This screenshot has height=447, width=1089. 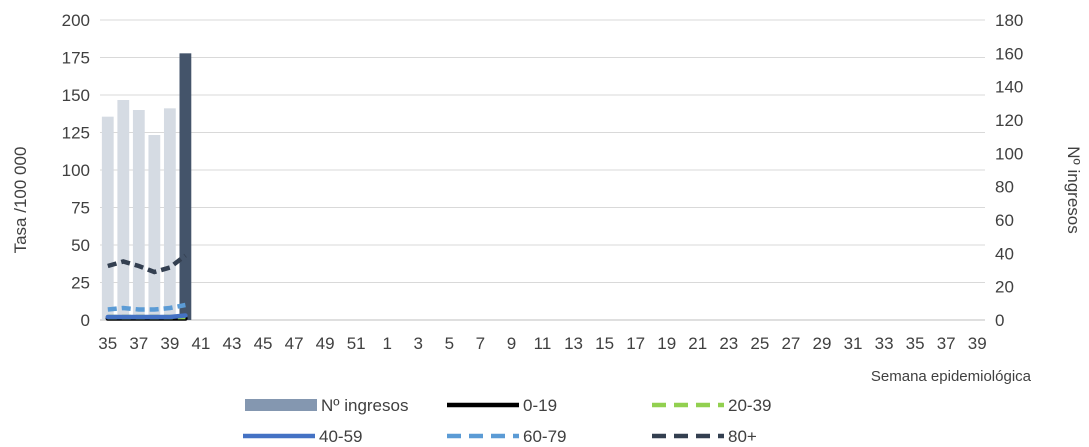 I want to click on x-tick-label: 17, so click(x=635, y=343).